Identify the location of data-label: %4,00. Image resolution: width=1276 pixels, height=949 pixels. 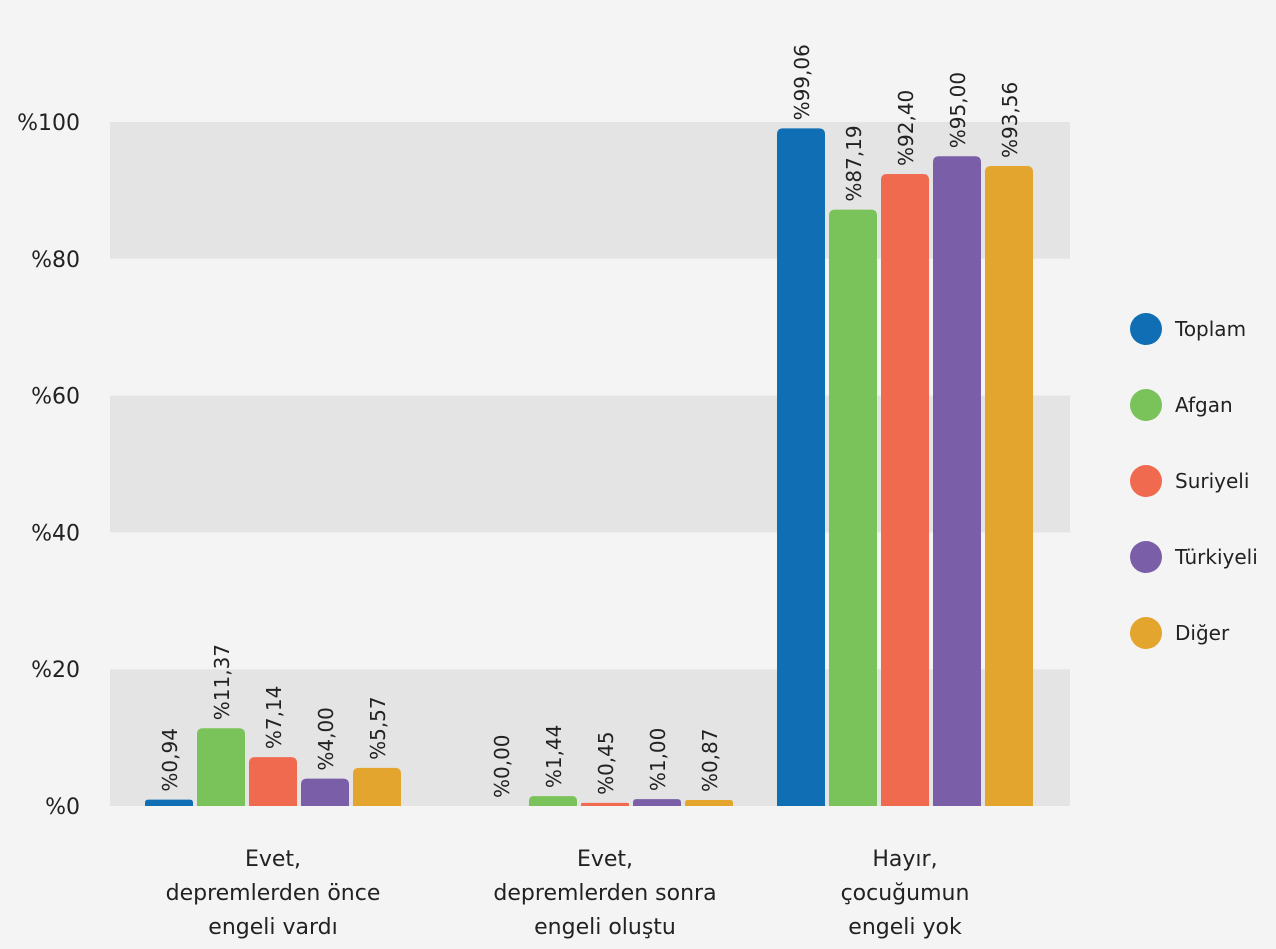
(326, 739).